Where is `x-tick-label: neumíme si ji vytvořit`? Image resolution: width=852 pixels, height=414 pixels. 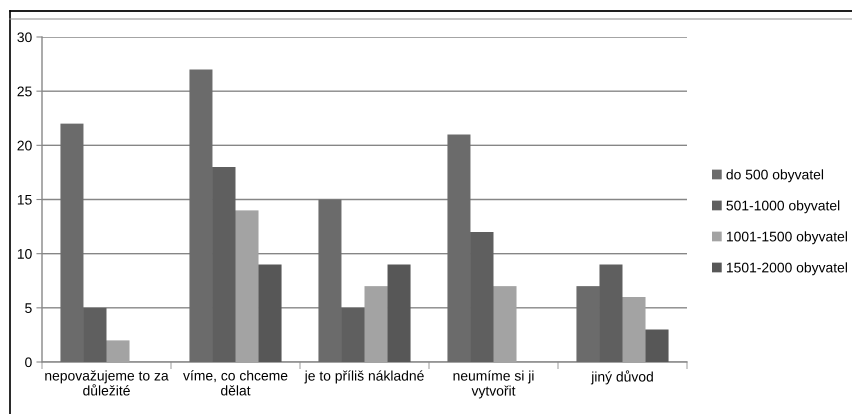 x-tick-label: neumíme si ji vytvořit is located at coordinates (494, 384).